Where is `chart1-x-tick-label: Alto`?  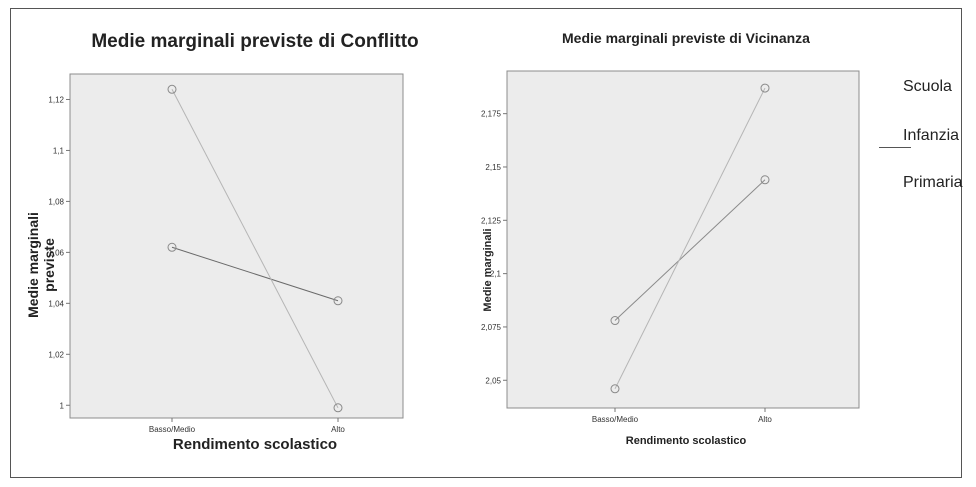
chart1-x-tick-label: Alto is located at coordinates (338, 429).